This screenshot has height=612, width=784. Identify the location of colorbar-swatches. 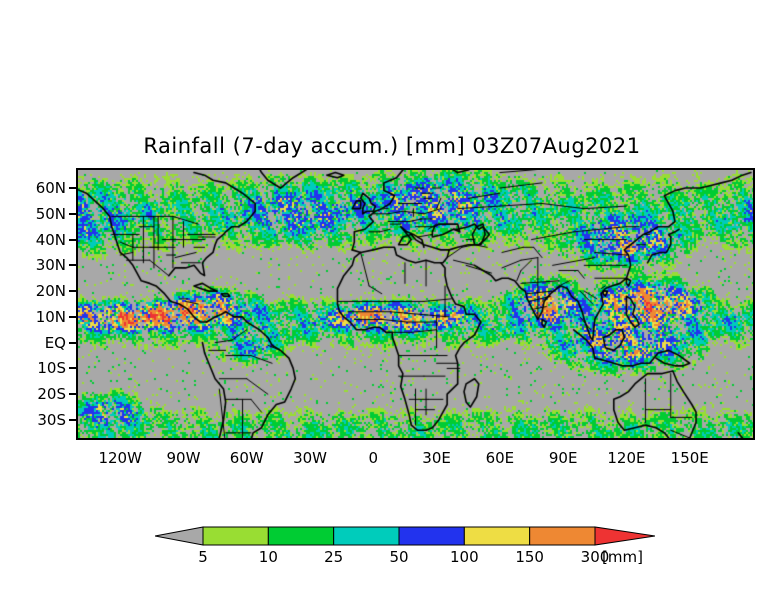
(405, 536).